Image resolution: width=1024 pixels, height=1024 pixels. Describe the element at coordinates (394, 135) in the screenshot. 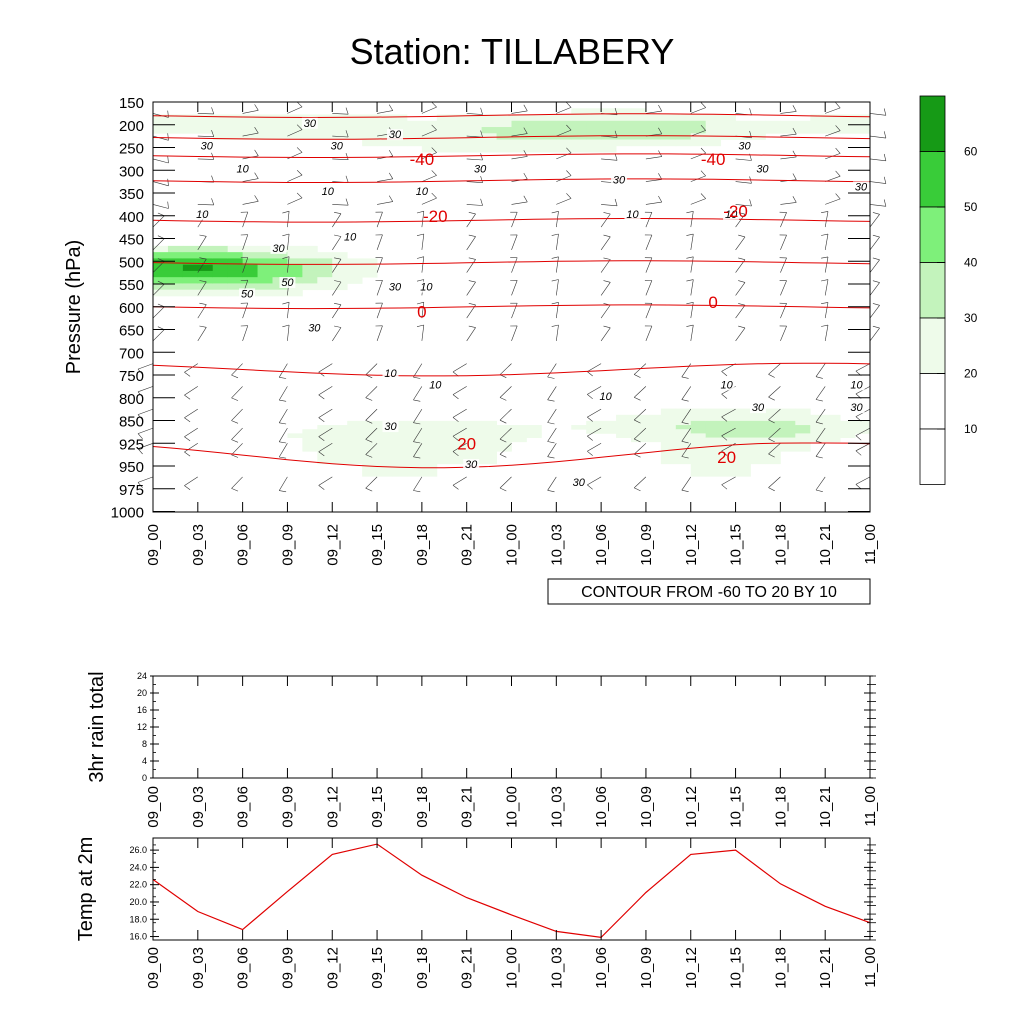

I see `contour-label-bg` at that location.